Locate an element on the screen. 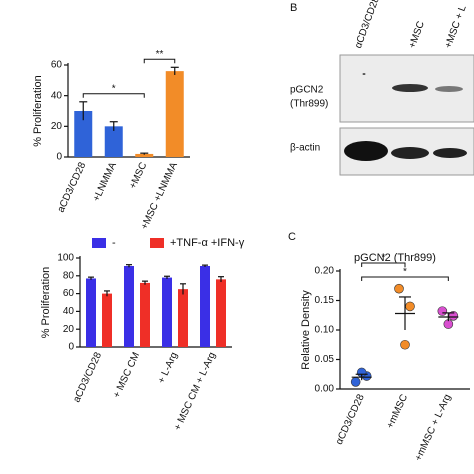 The width and height of the screenshot is (474, 474). legend-label: - is located at coordinates (114, 243).